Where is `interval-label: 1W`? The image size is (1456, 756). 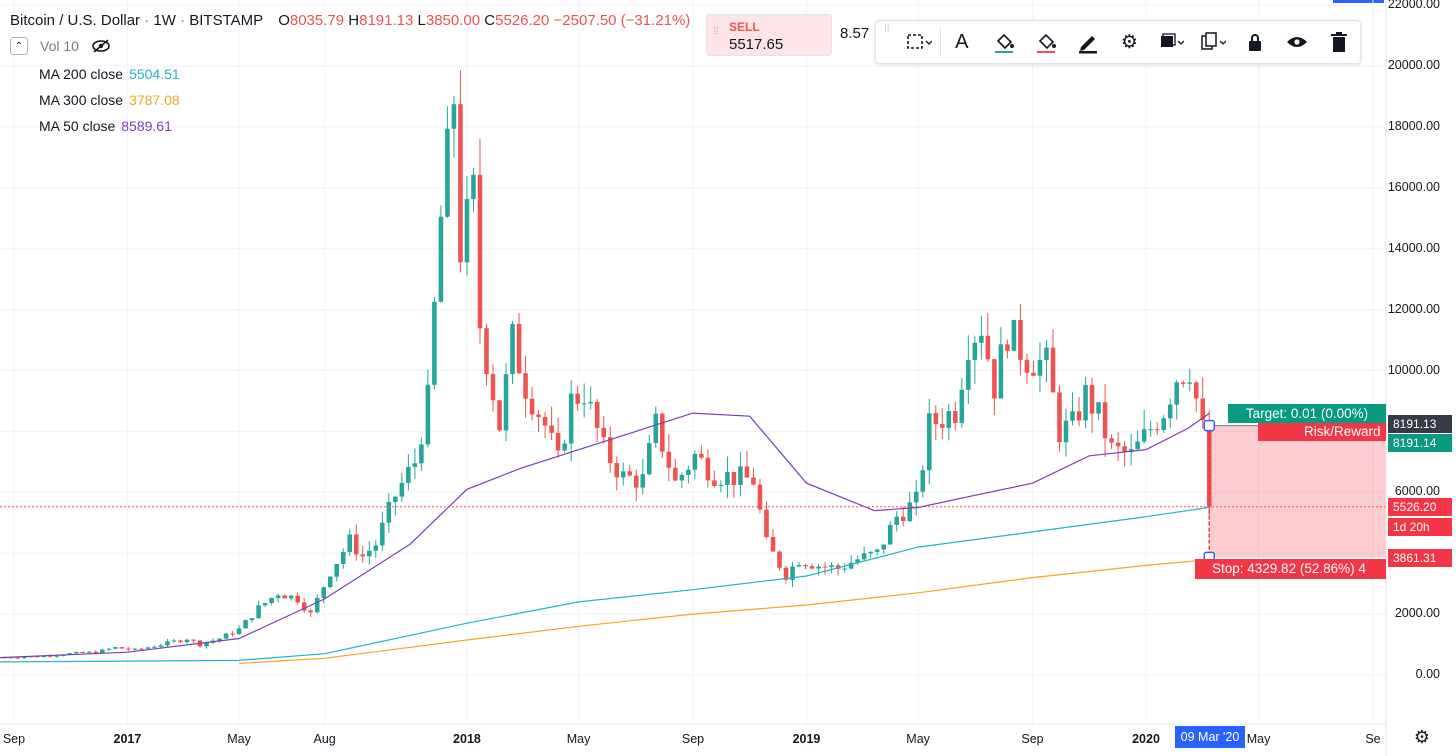 interval-label: 1W is located at coordinates (164, 20).